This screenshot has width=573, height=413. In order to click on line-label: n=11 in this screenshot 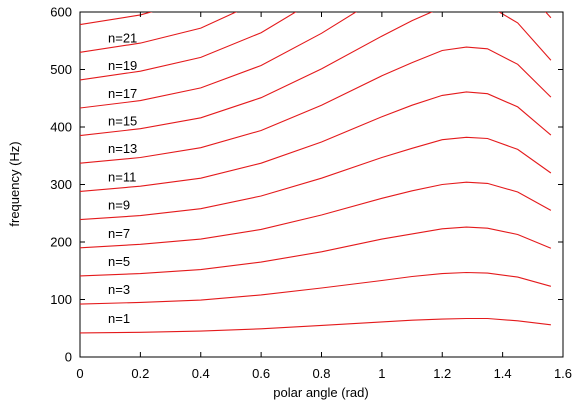, I will do `click(122, 176)`.